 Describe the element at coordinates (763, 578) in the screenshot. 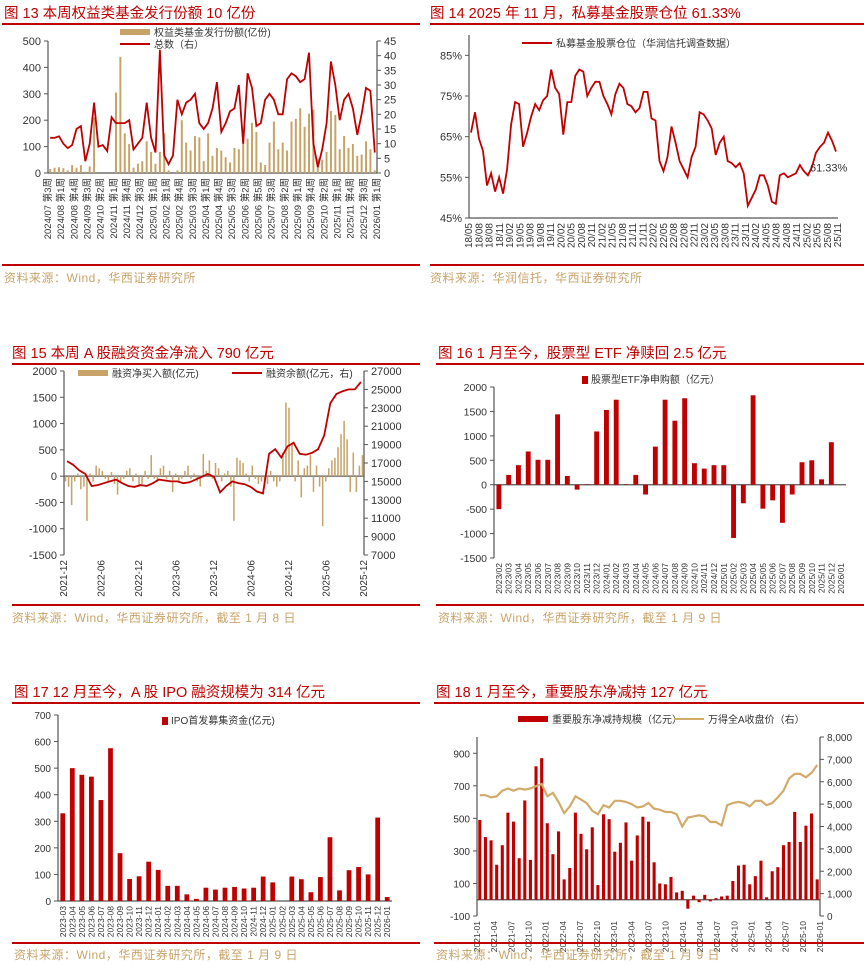

I see `x-tick-label: 2025/05` at that location.